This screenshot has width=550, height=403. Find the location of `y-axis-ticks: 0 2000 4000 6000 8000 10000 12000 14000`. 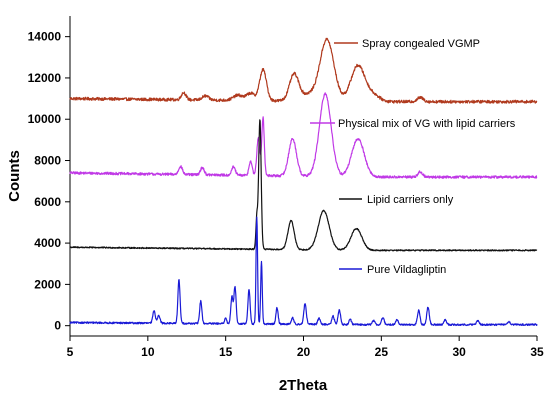

y-axis-ticks: 0 2000 4000 6000 8000 10000 12000 14000 is located at coordinates (49, 181).